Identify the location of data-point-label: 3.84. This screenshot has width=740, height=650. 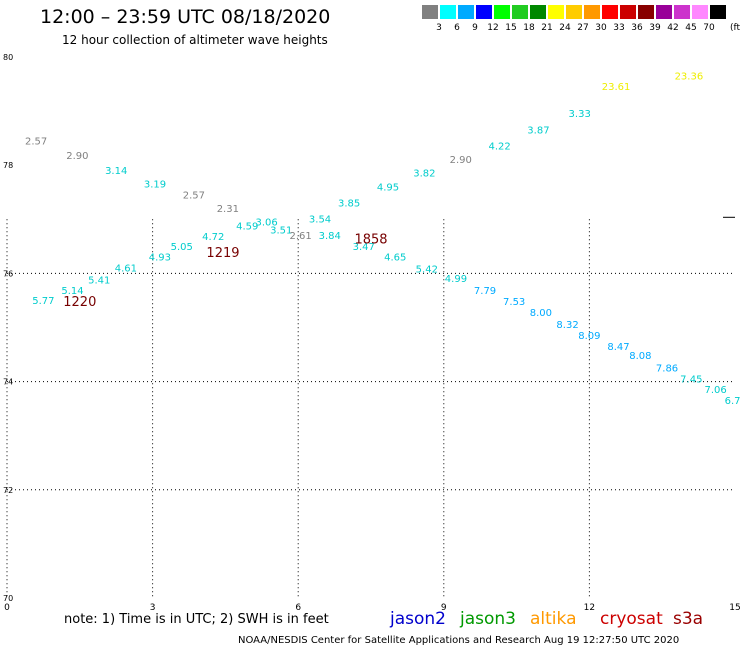
(330, 236).